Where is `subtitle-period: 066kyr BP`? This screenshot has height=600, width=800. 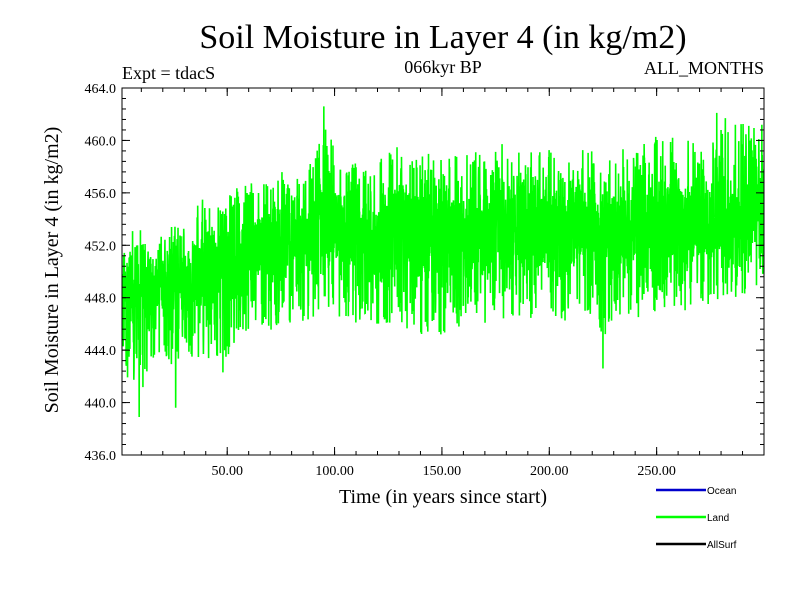
subtitle-period: 066kyr BP is located at coordinates (443, 67).